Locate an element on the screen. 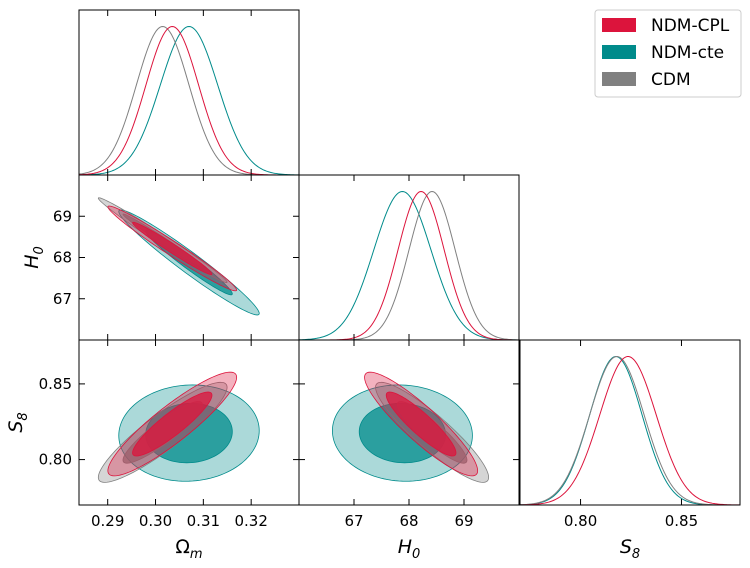  panel-om-vs-h0 is located at coordinates (189, 257).